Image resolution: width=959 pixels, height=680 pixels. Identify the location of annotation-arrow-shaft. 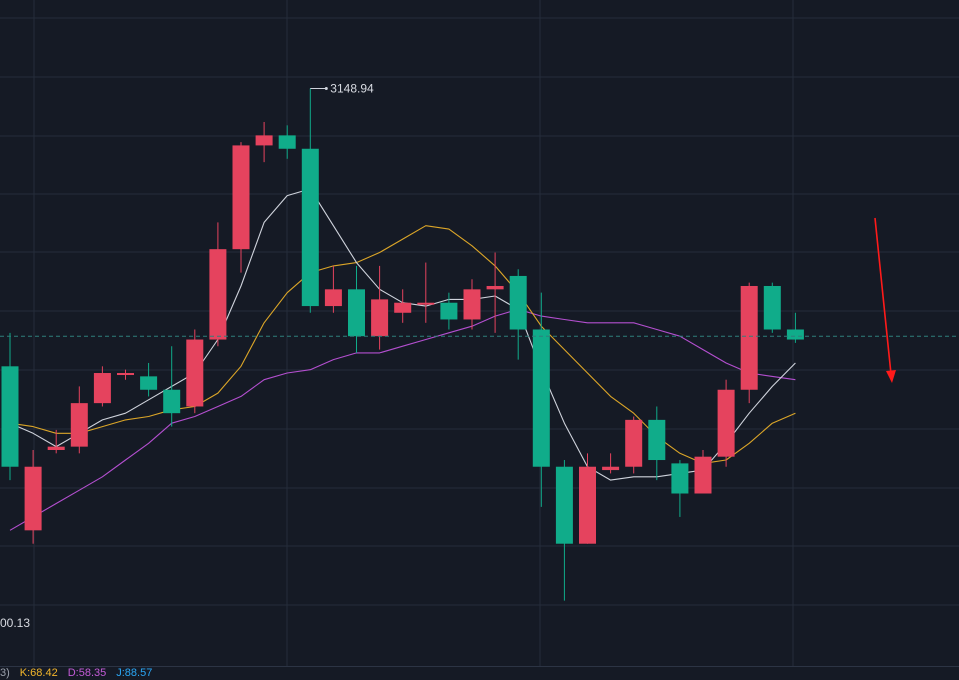
(883, 296).